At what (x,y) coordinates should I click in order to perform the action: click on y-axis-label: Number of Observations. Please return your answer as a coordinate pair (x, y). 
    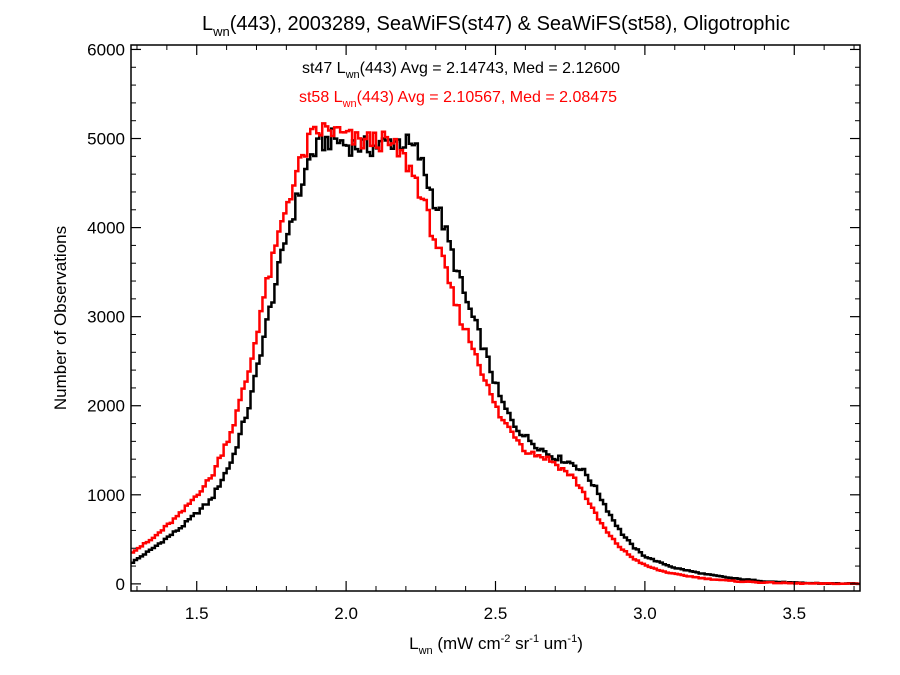
    Looking at the image, I should click on (60, 318).